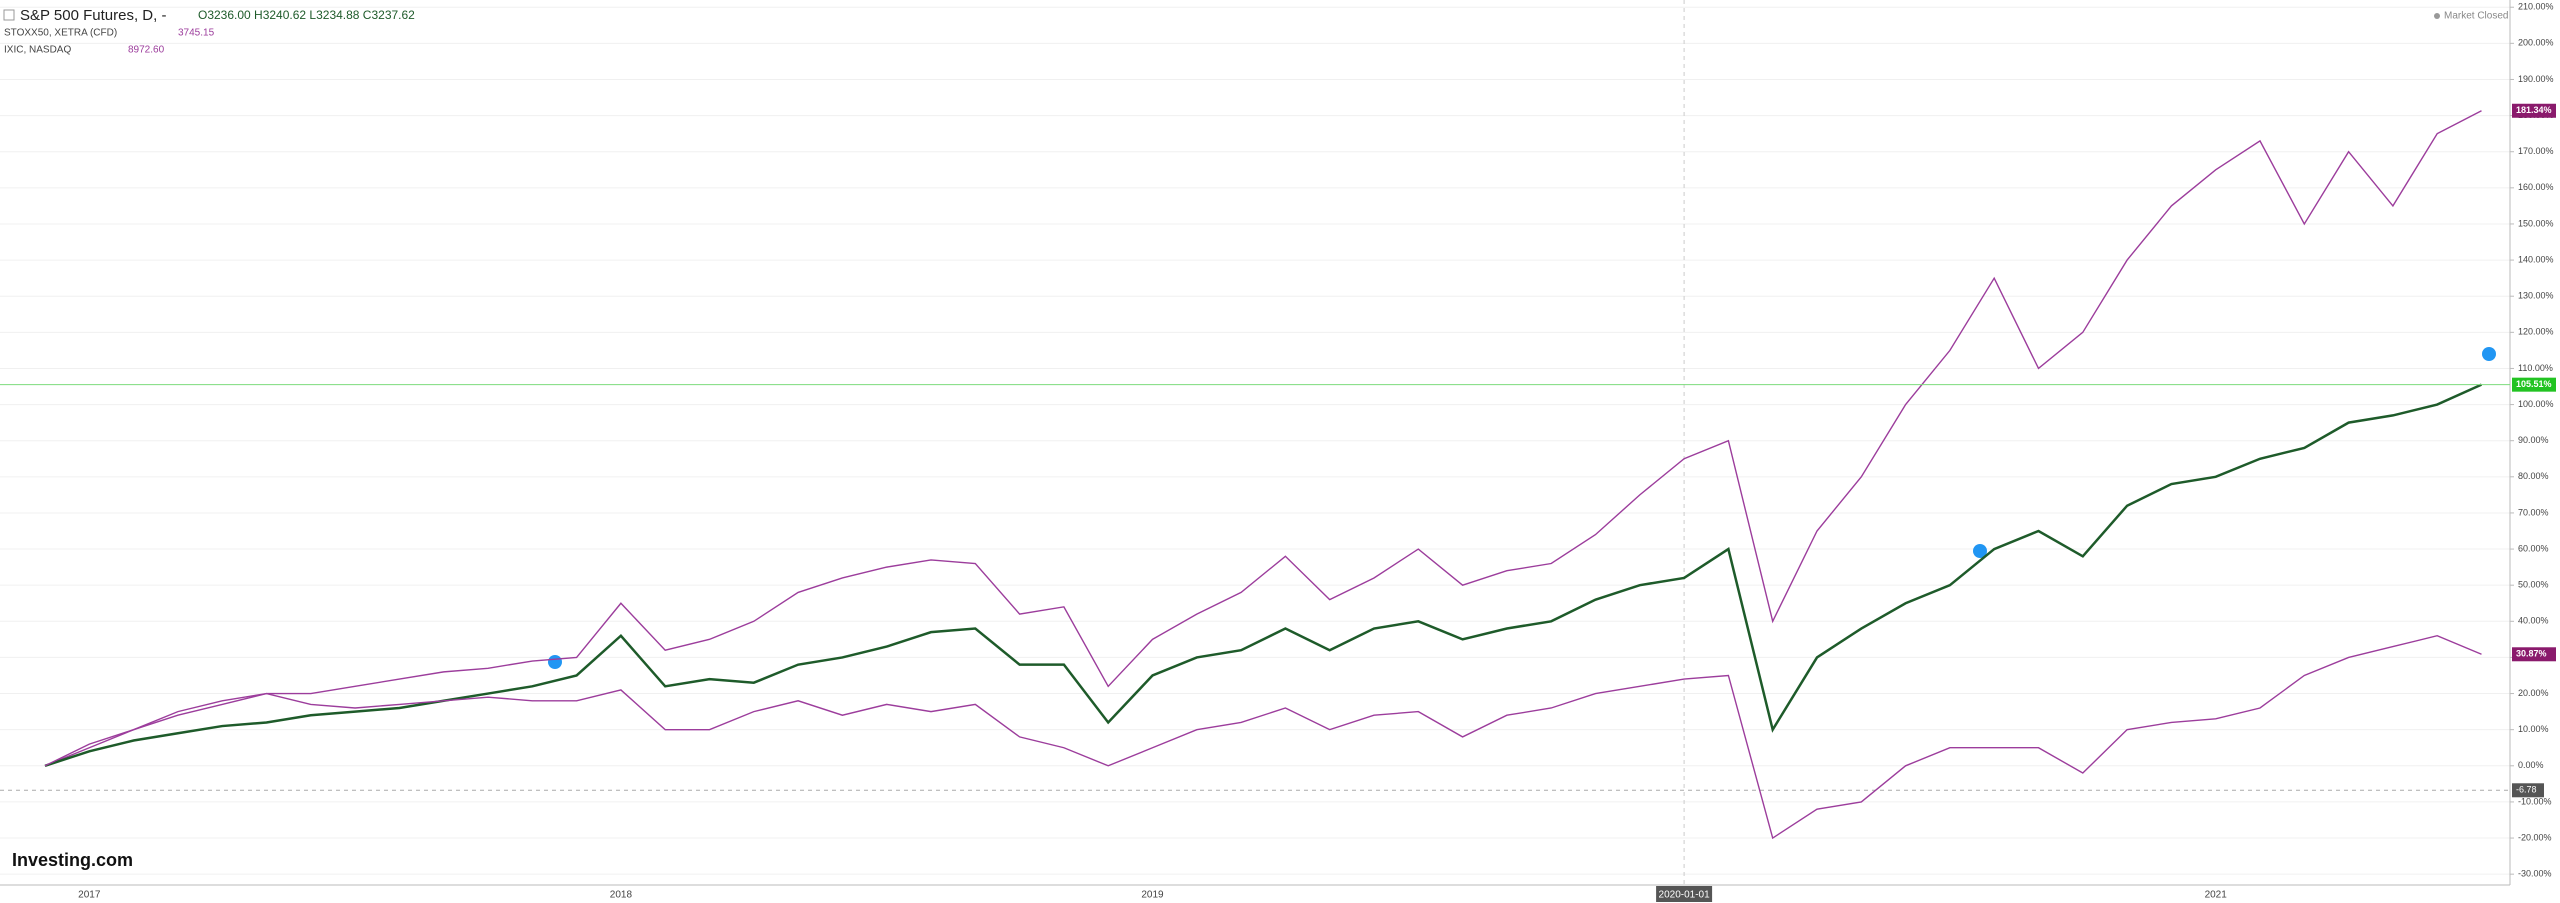  I want to click on legend-entry: STOXX50, XETRA (CFD), so click(60, 33).